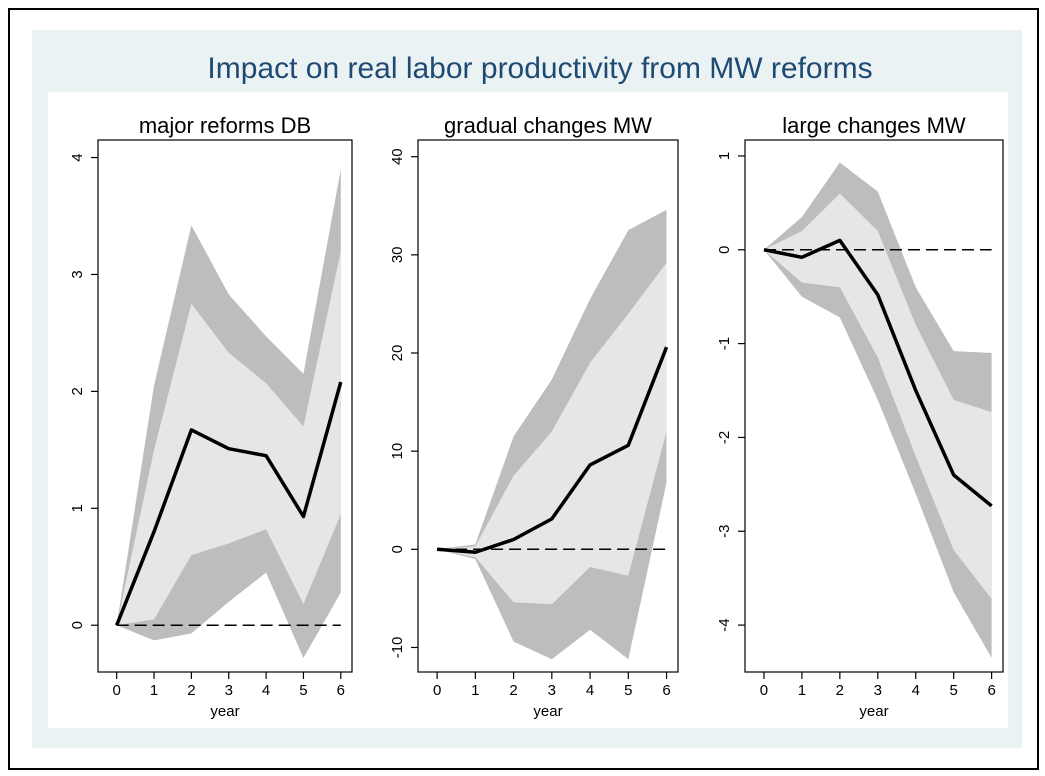 This screenshot has height=776, width=1045. Describe the element at coordinates (77, 391) in the screenshot. I see `y-tick-label: 2` at that location.